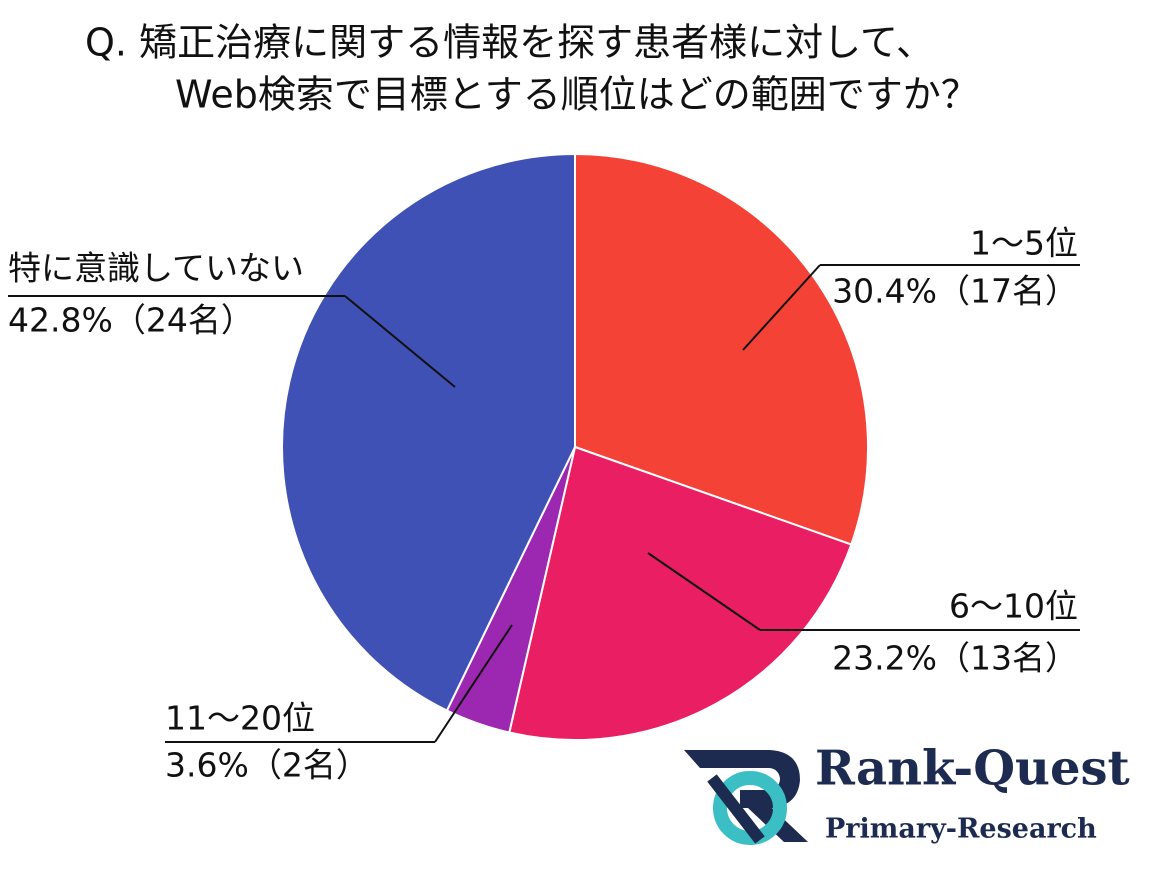 The height and width of the screenshot is (871, 1152). Describe the element at coordinates (509, 43) in the screenshot. I see `chart-title: Q. 矯正治療に関する情報を探す患者様に対して、` at that location.